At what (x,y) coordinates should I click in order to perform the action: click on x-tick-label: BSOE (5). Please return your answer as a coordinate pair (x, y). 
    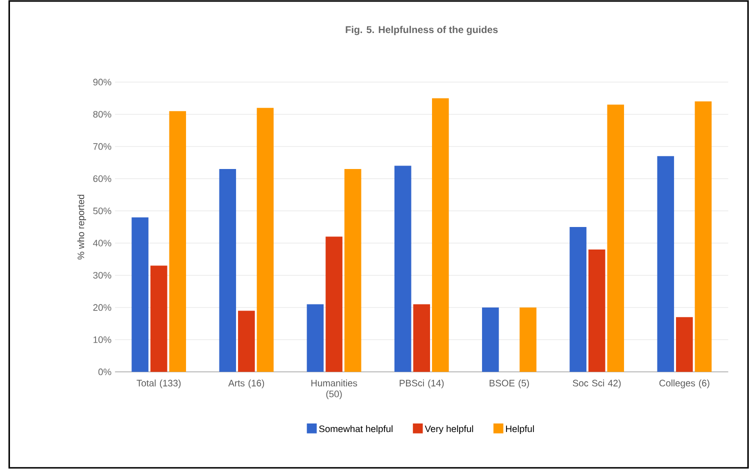
    Looking at the image, I should click on (509, 384).